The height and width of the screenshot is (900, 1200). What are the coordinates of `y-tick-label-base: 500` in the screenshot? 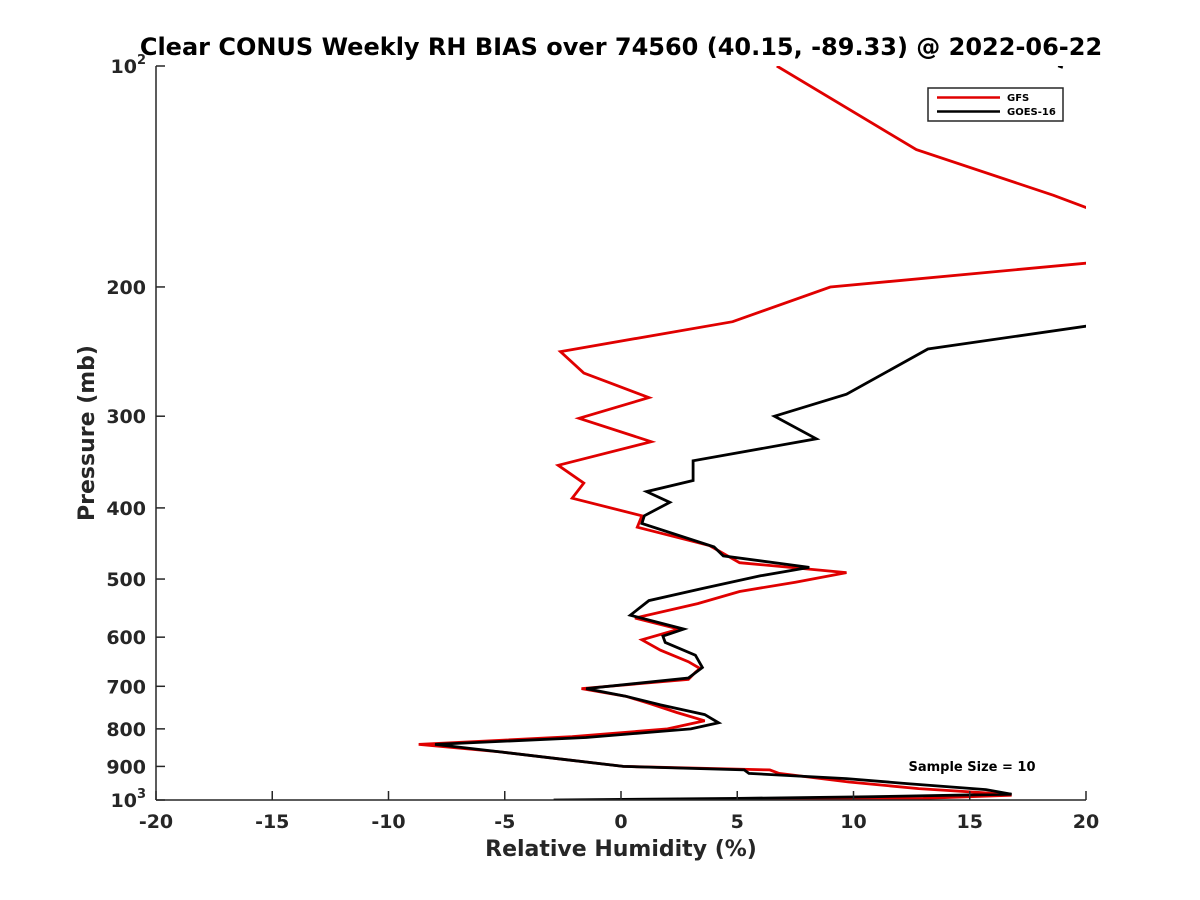 It's located at (126, 580).